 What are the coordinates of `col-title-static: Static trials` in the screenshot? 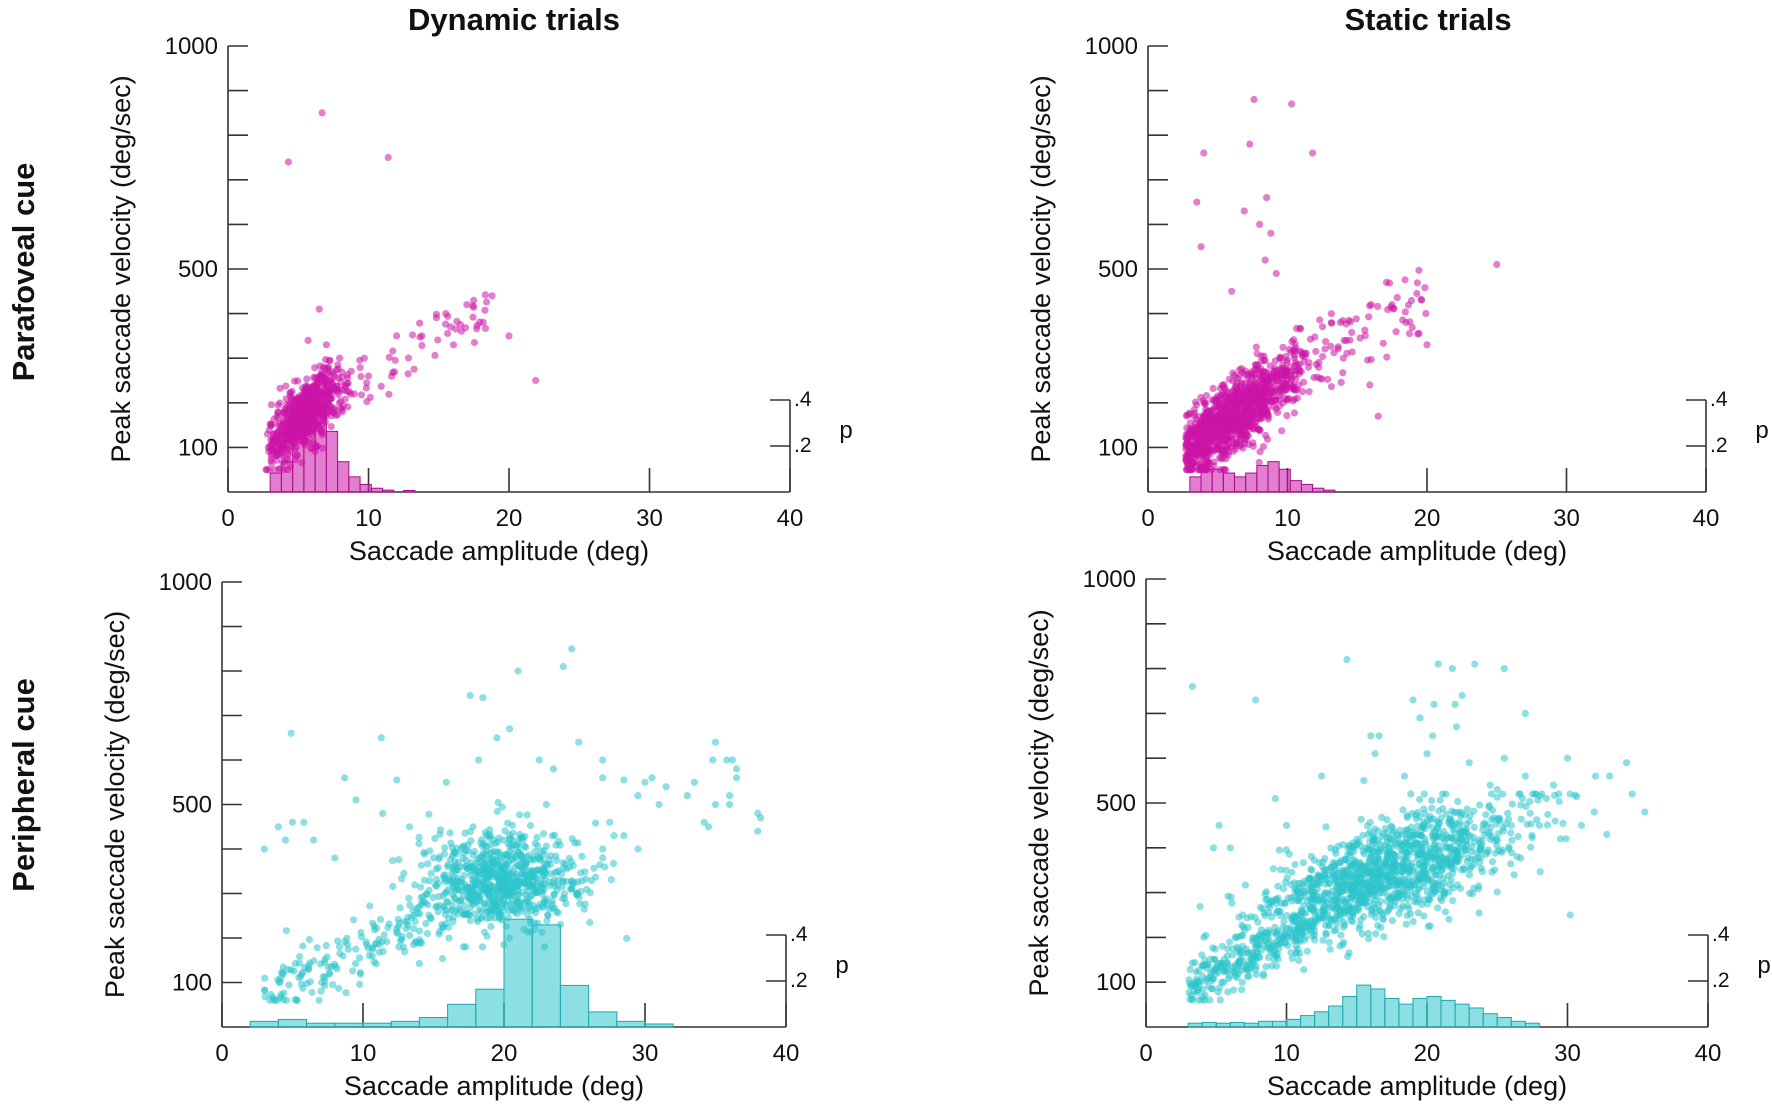 It's located at (1427, 19).